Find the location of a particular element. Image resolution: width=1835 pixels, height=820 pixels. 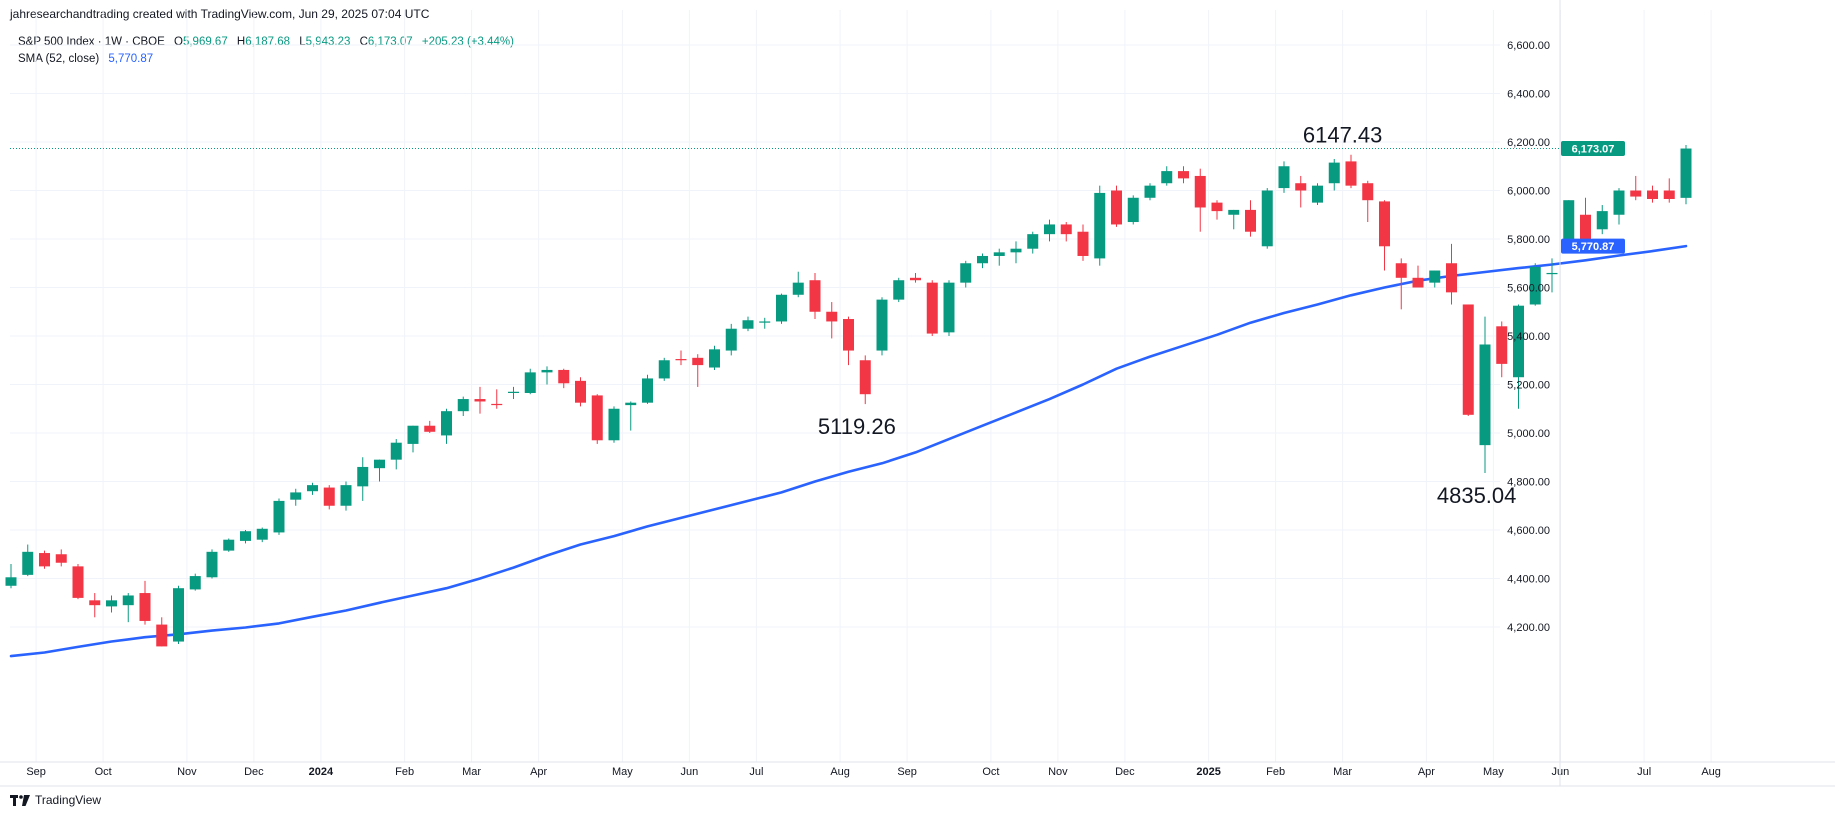

last-price-tag is located at coordinates (1593, 149).